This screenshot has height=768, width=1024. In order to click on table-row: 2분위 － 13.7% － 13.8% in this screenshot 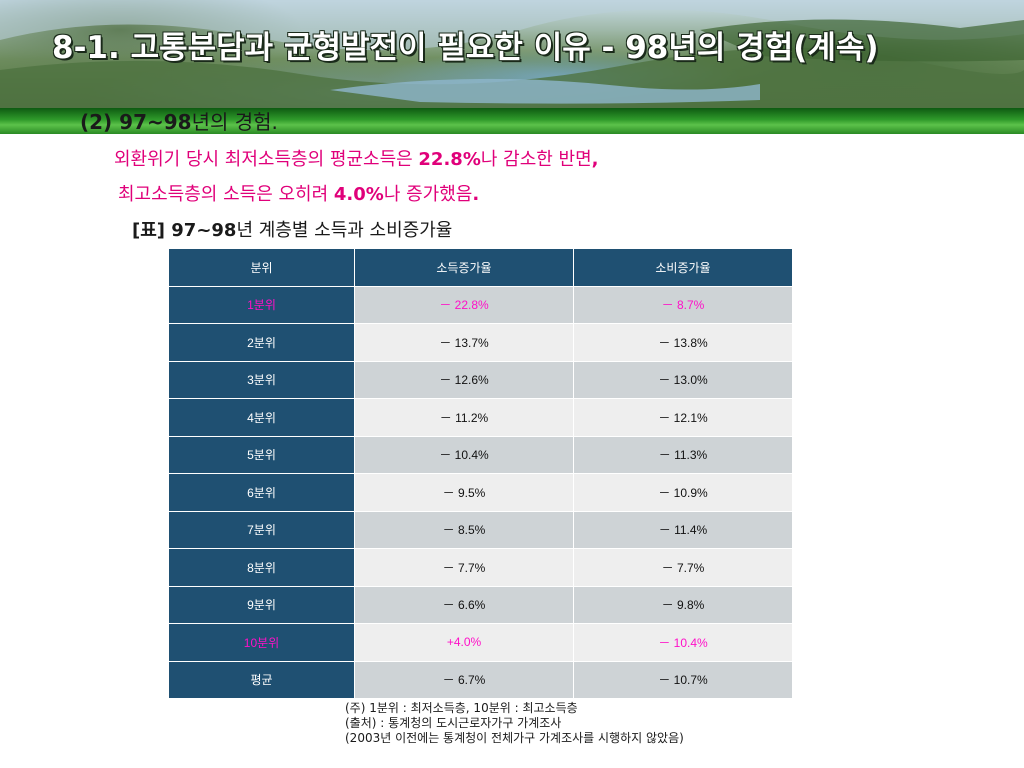, I will do `click(480, 342)`.